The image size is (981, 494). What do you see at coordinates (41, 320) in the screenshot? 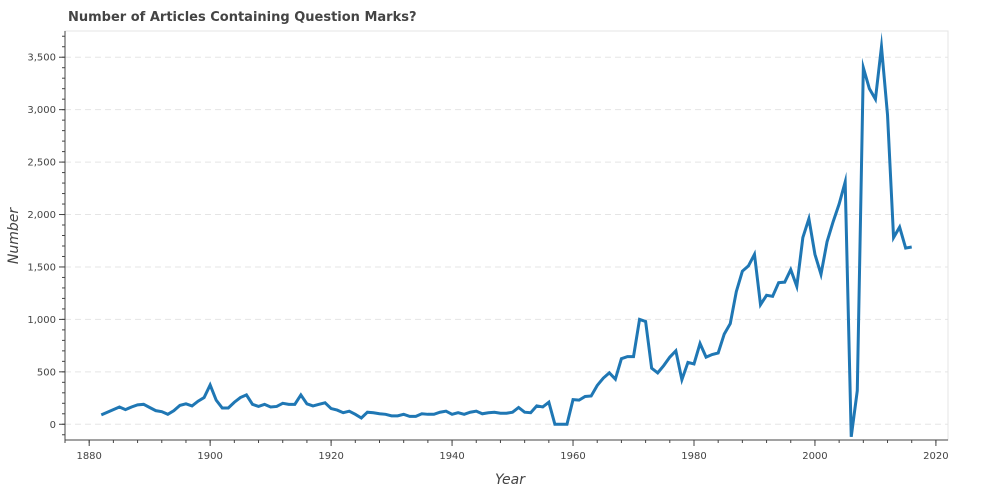
I see `y-tick-label: 1,000` at bounding box center [41, 320].